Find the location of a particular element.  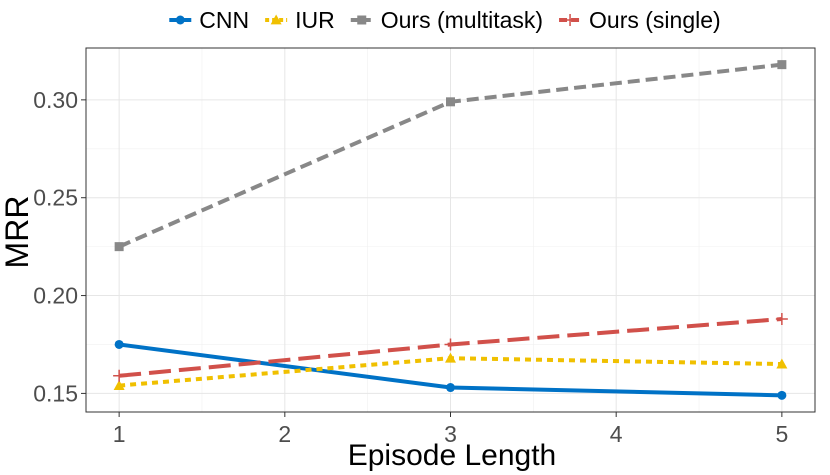

y-tick-label: 0.15 is located at coordinates (55, 393).